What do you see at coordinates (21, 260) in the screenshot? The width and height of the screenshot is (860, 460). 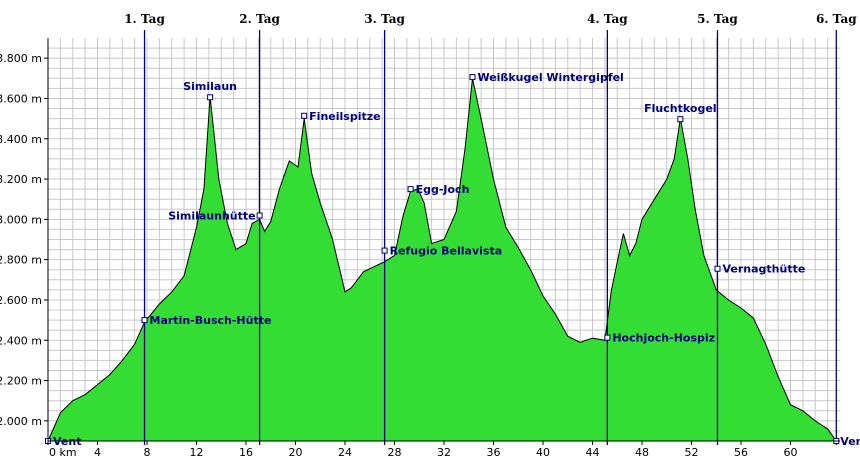 I see `y-tick-label: 2.800 m` at bounding box center [21, 260].